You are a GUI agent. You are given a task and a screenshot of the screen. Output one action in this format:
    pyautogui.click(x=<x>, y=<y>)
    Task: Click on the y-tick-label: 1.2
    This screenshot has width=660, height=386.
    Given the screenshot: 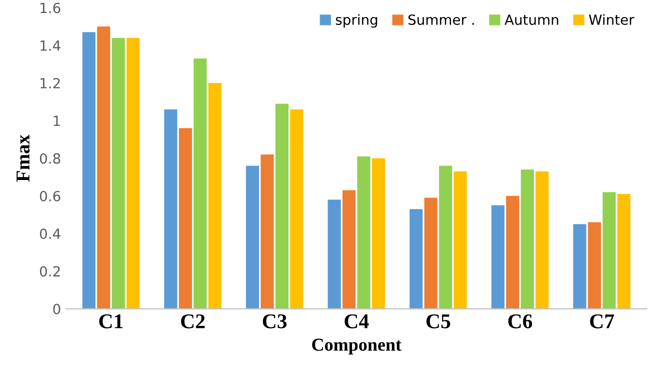 What is the action you would take?
    pyautogui.click(x=50, y=83)
    